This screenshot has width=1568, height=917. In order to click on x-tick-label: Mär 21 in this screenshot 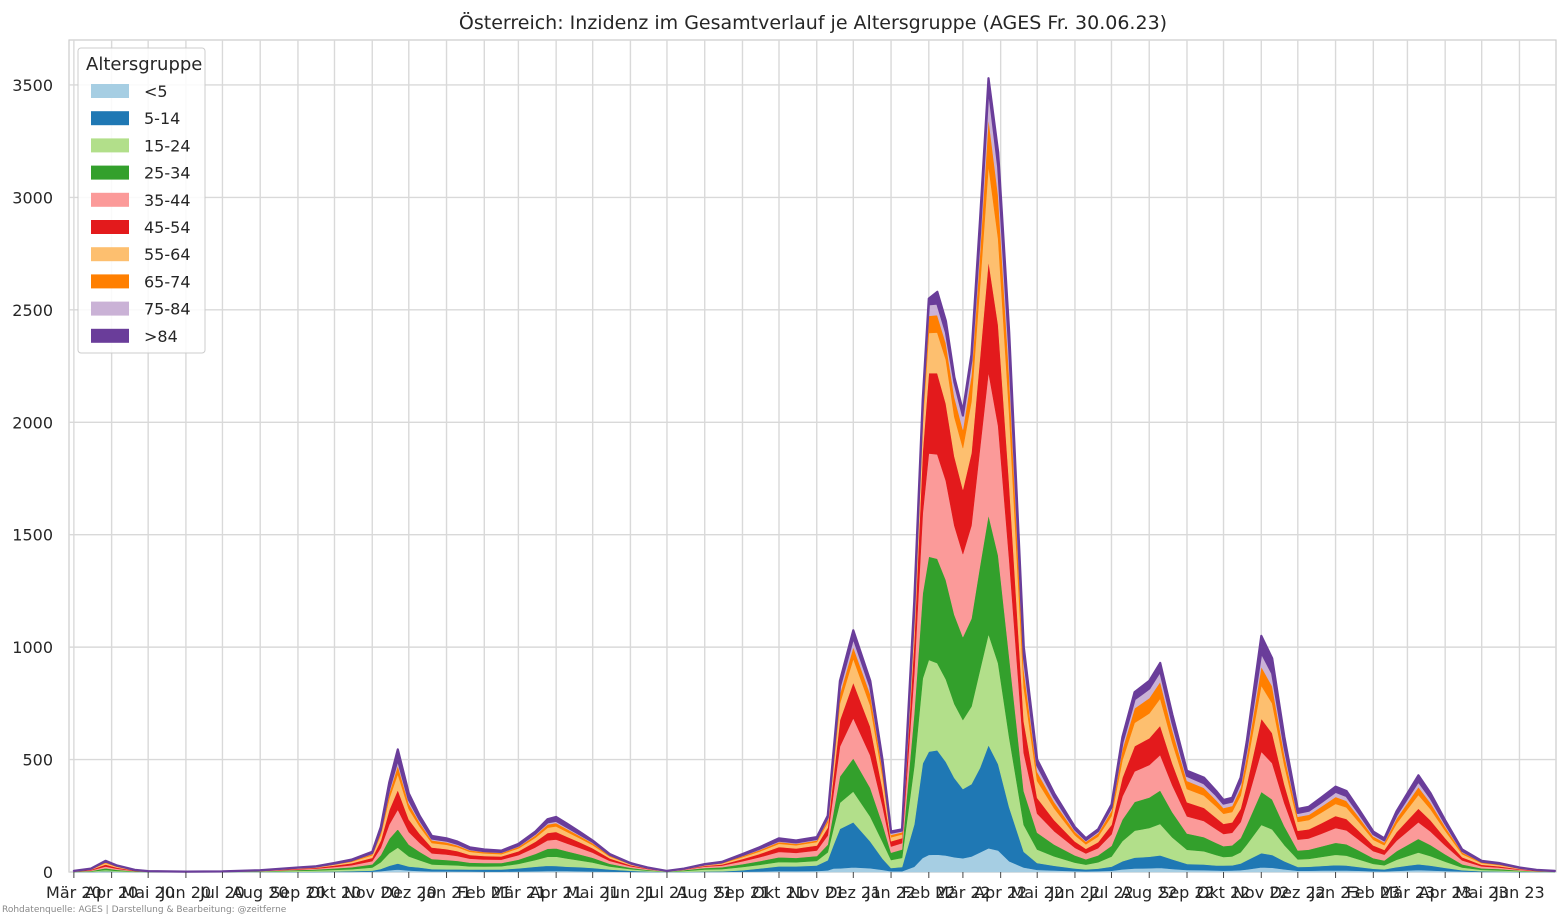, I will do `click(519, 892)`.